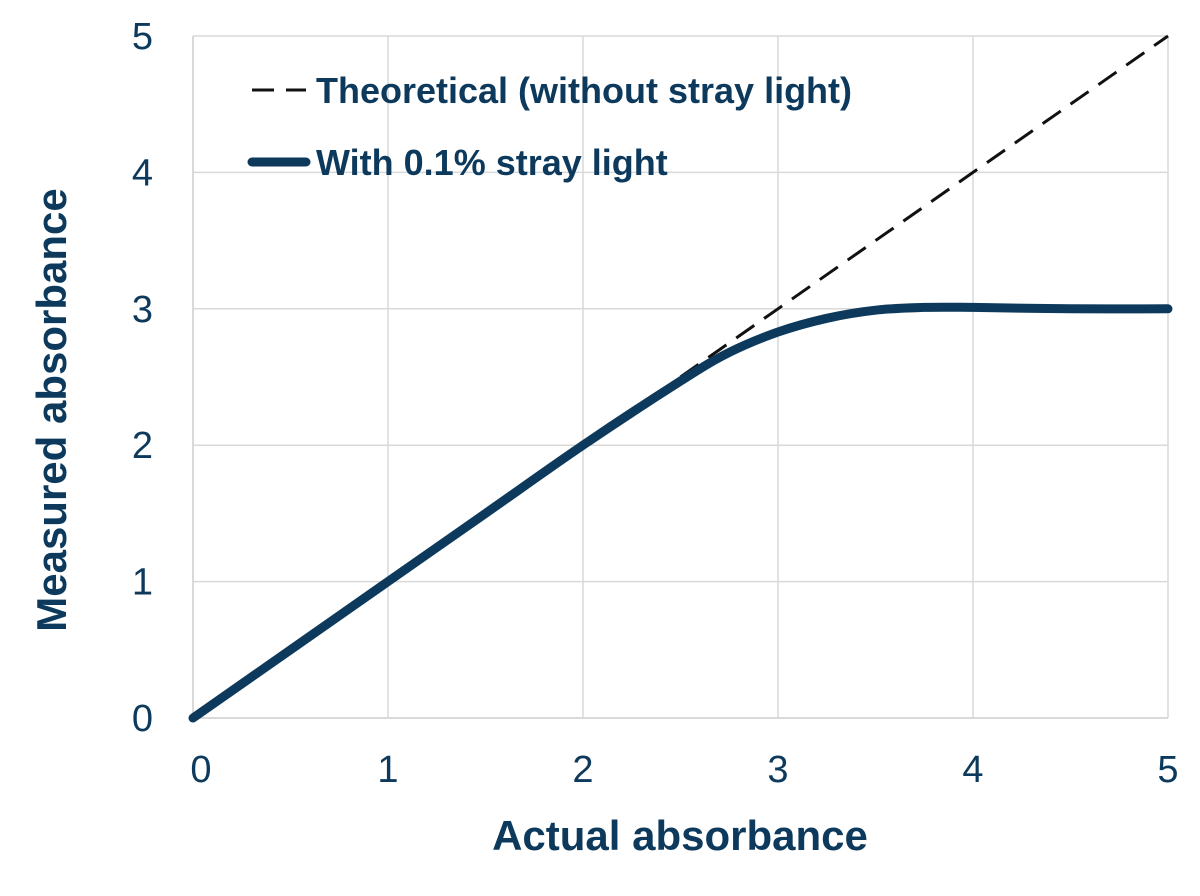  Describe the element at coordinates (492, 162) in the screenshot. I see `legend-label-1: With 0.1% stray light` at that location.